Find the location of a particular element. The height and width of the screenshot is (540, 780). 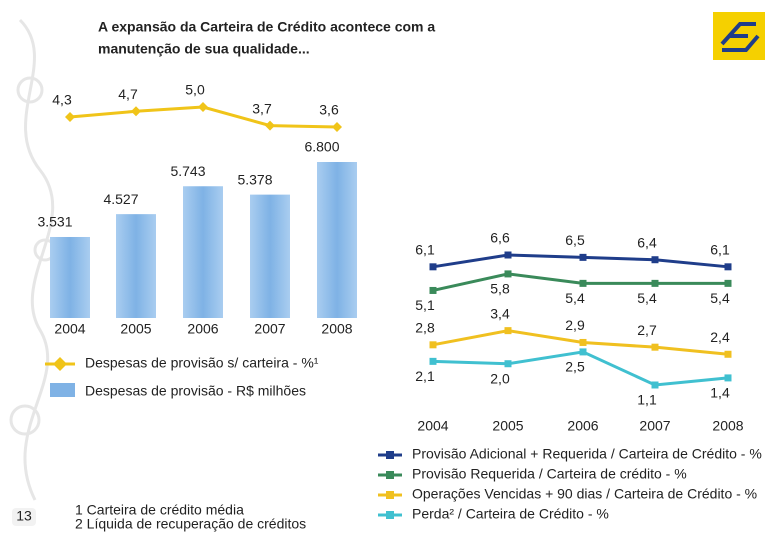

value-label: 2,8 is located at coordinates (425, 328).